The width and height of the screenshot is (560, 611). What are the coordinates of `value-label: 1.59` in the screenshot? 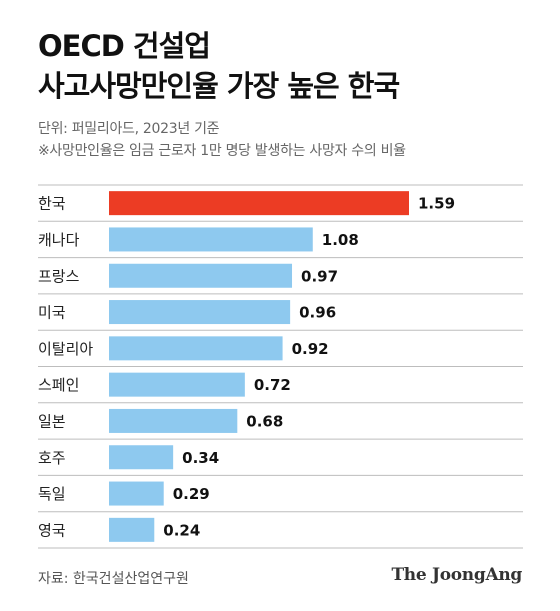 It's located at (436, 204).